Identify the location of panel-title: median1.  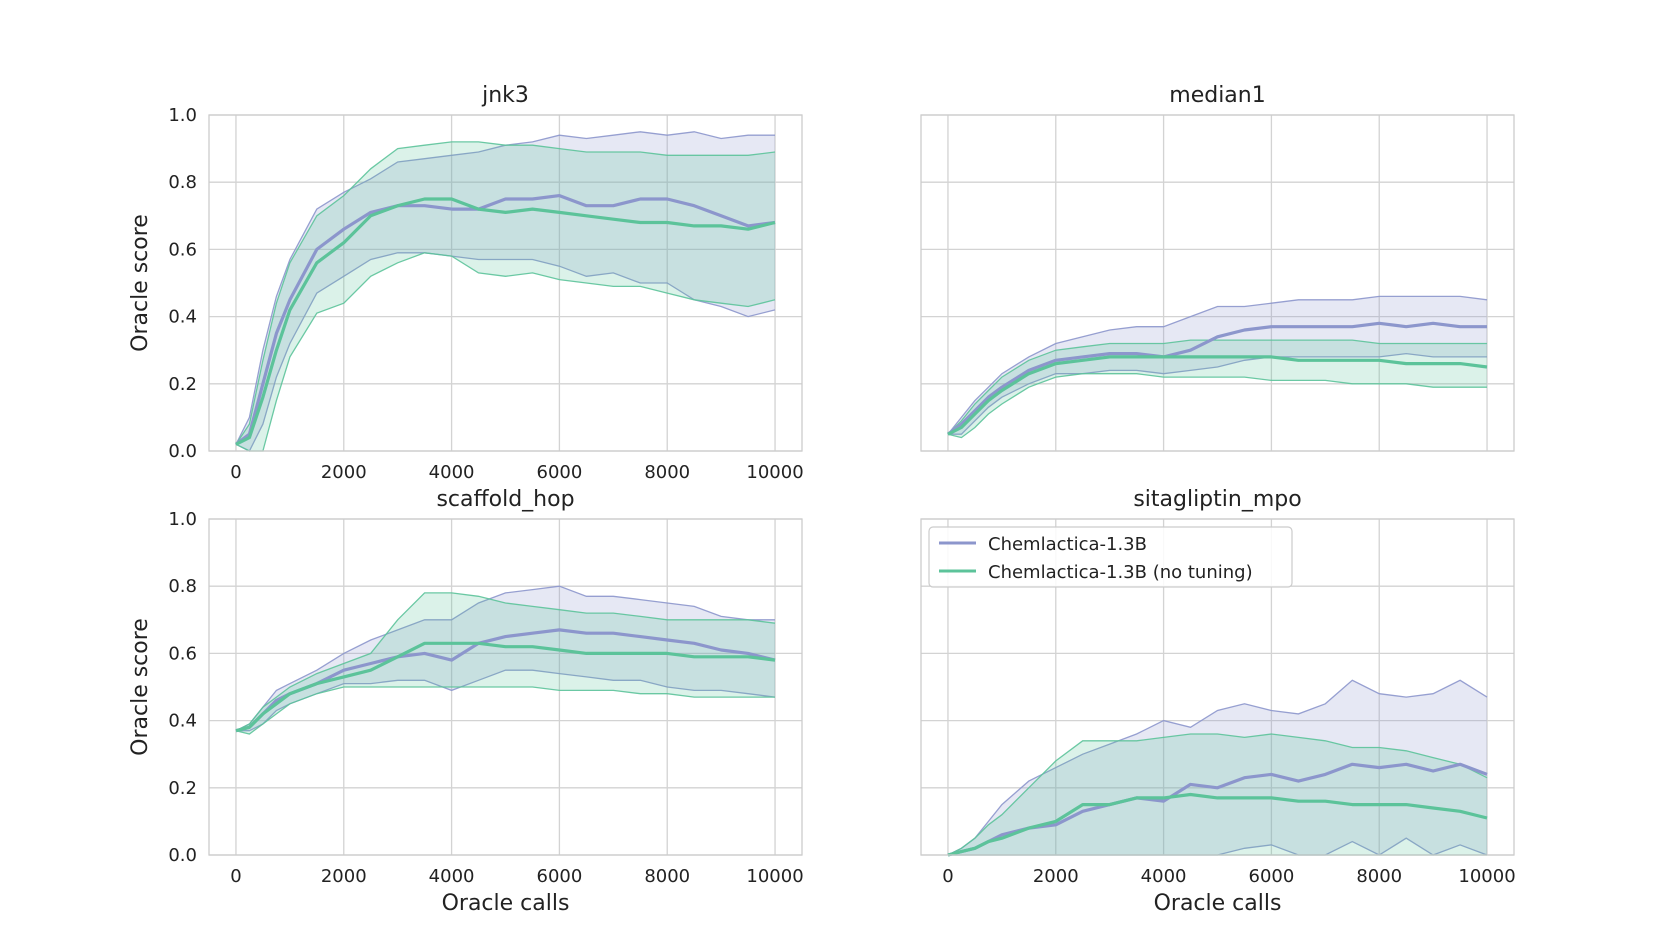
(1217, 95).